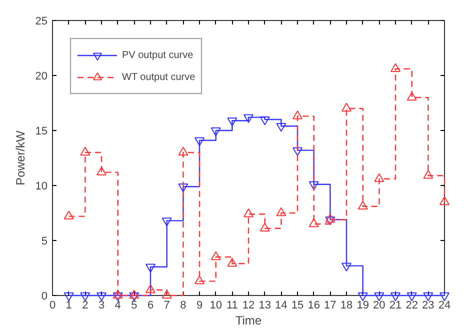 The height and width of the screenshot is (330, 474). What do you see at coordinates (52, 306) in the screenshot?
I see `x-tick-label: 0` at bounding box center [52, 306].